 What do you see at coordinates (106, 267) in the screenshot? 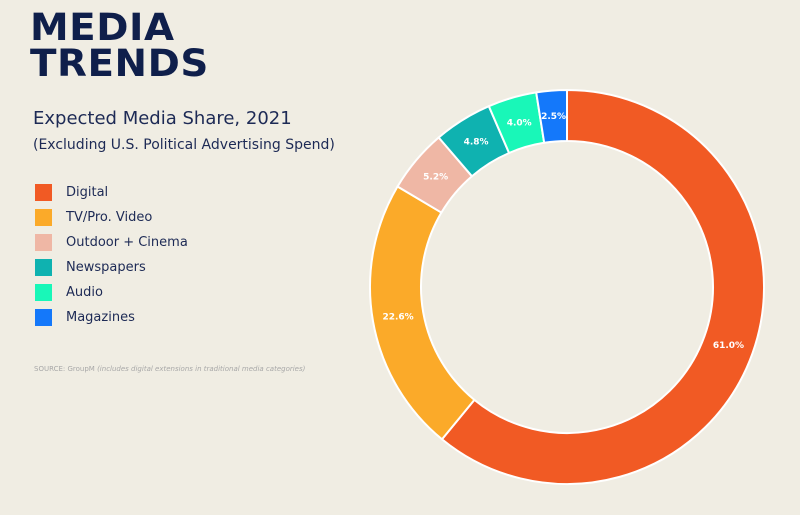
I see `legend-label: Newspapers` at bounding box center [106, 267].